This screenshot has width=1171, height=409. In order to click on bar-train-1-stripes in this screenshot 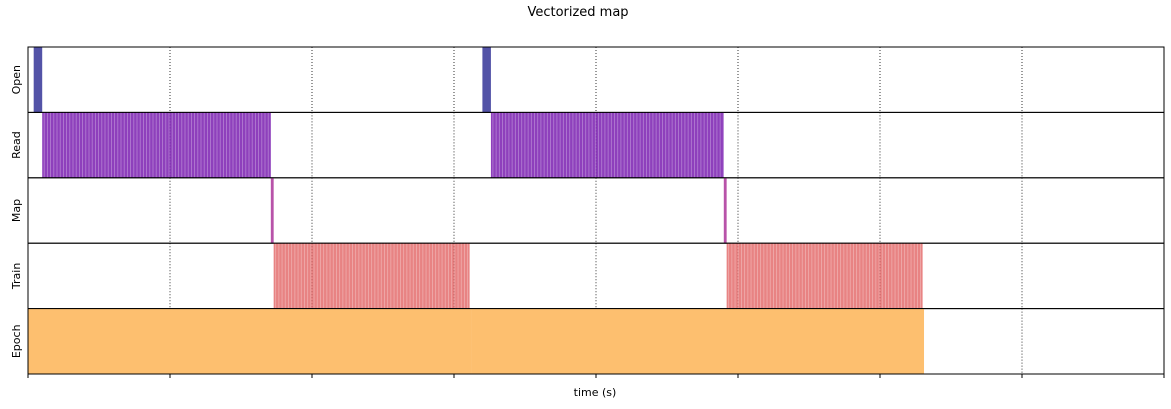, I will do `click(372, 276)`.